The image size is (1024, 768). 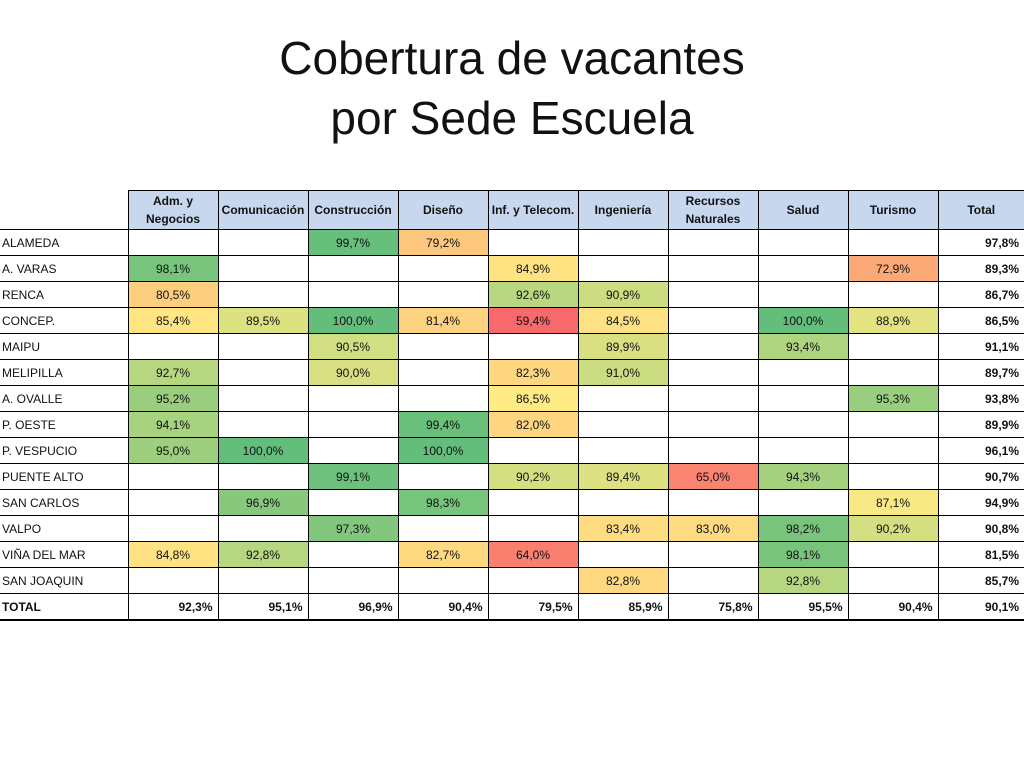 What do you see at coordinates (443, 242) in the screenshot?
I see `heatmap-cell: 79,2%` at bounding box center [443, 242].